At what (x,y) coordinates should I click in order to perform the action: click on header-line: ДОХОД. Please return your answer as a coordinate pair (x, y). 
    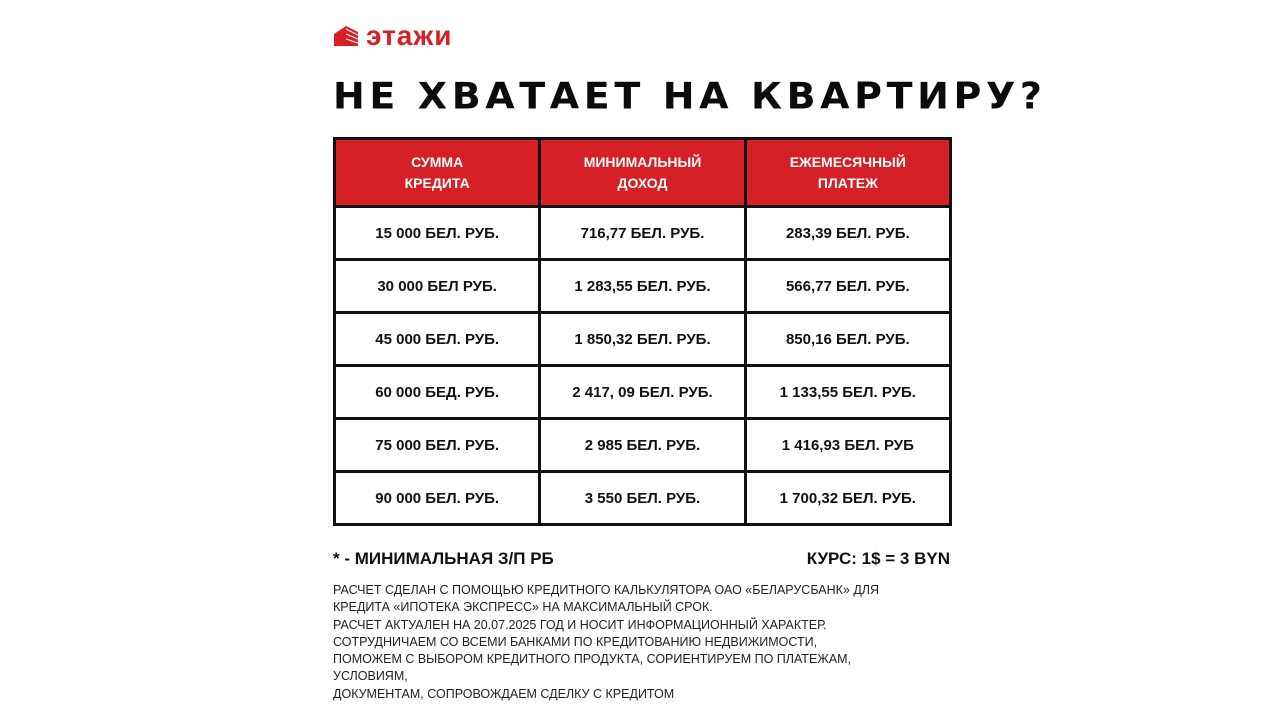
    Looking at the image, I should click on (642, 182).